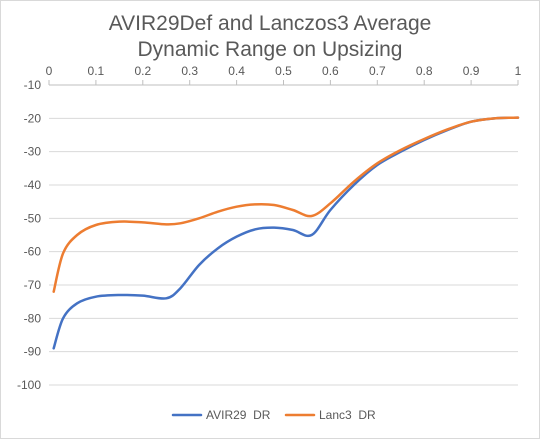  Describe the element at coordinates (49, 71) in the screenshot. I see `x-tick-label: 0` at that location.